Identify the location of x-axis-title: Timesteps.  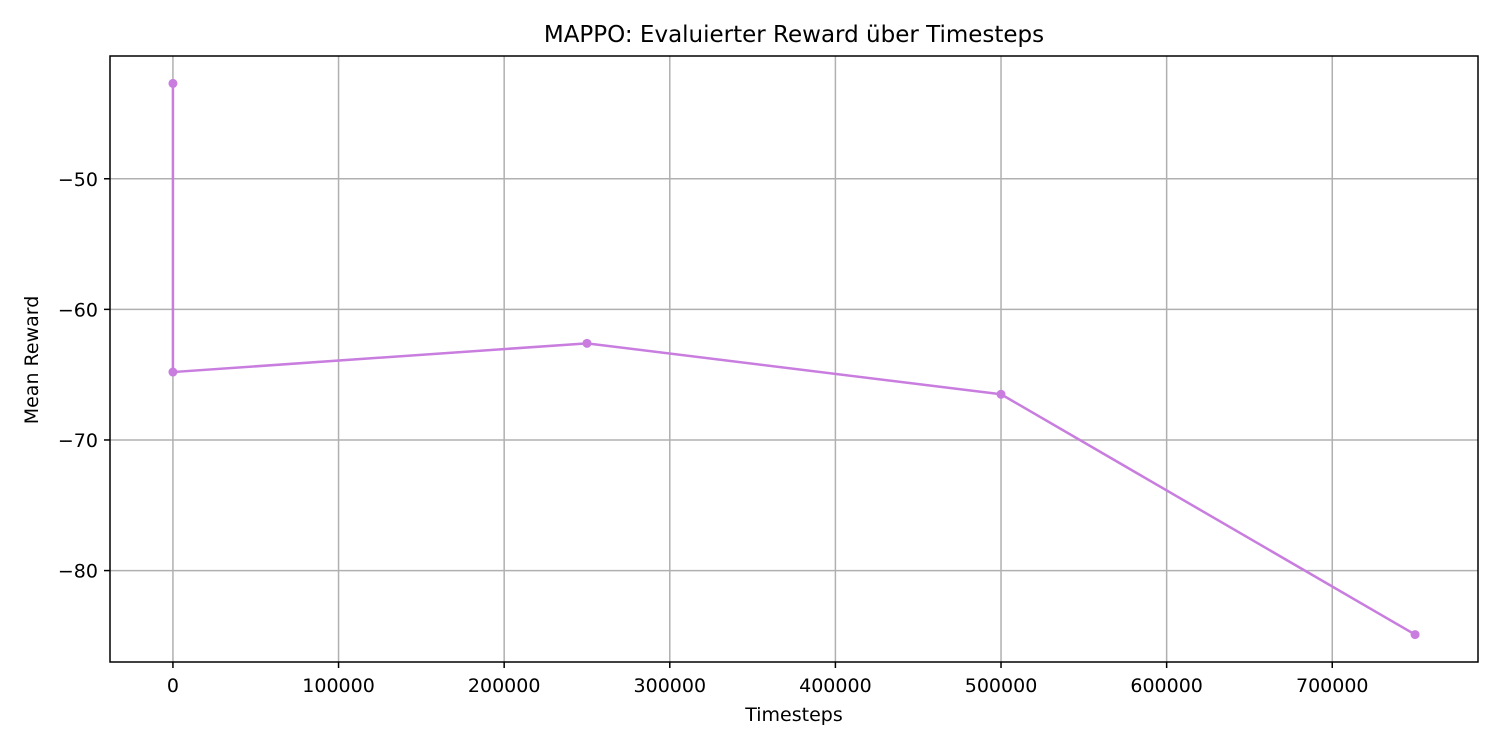
(793, 715).